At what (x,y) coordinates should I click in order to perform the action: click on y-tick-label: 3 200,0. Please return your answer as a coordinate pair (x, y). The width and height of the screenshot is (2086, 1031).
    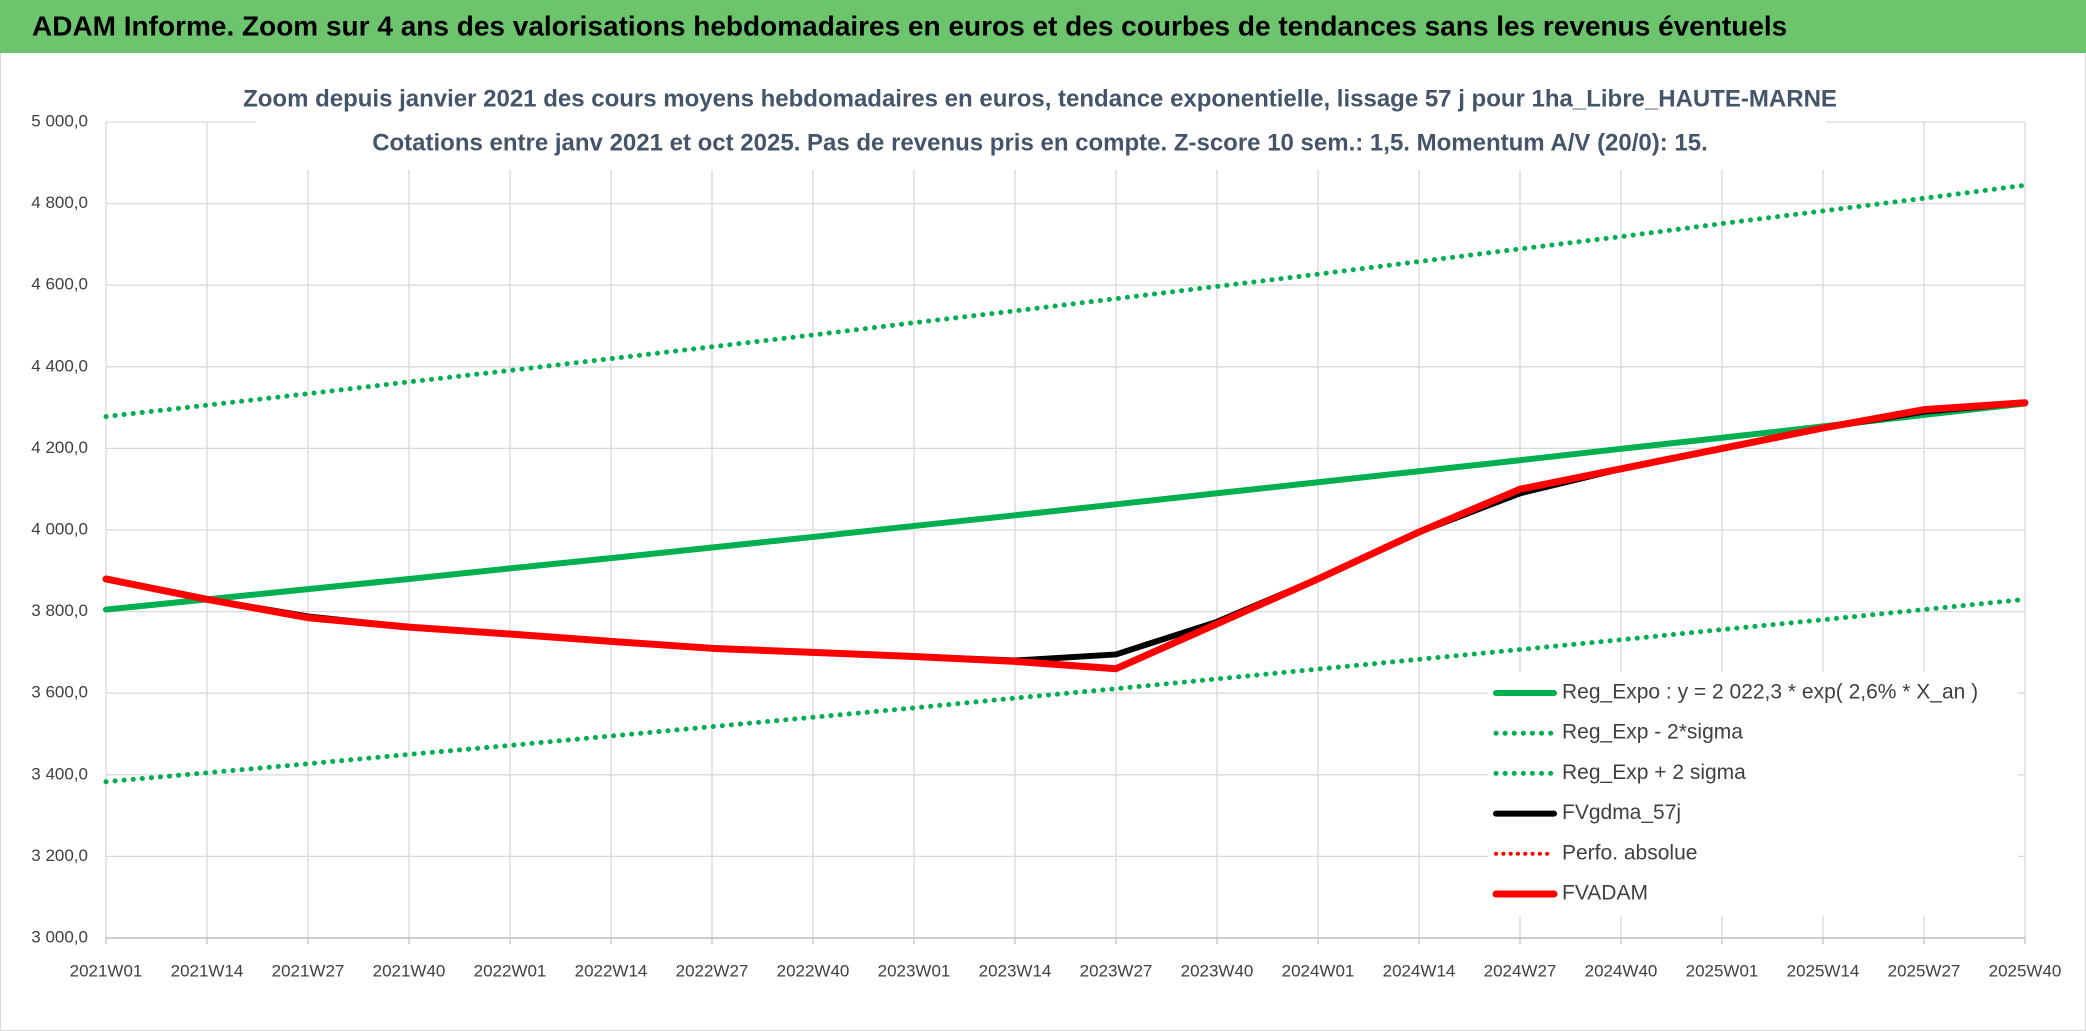
    Looking at the image, I should click on (59, 855).